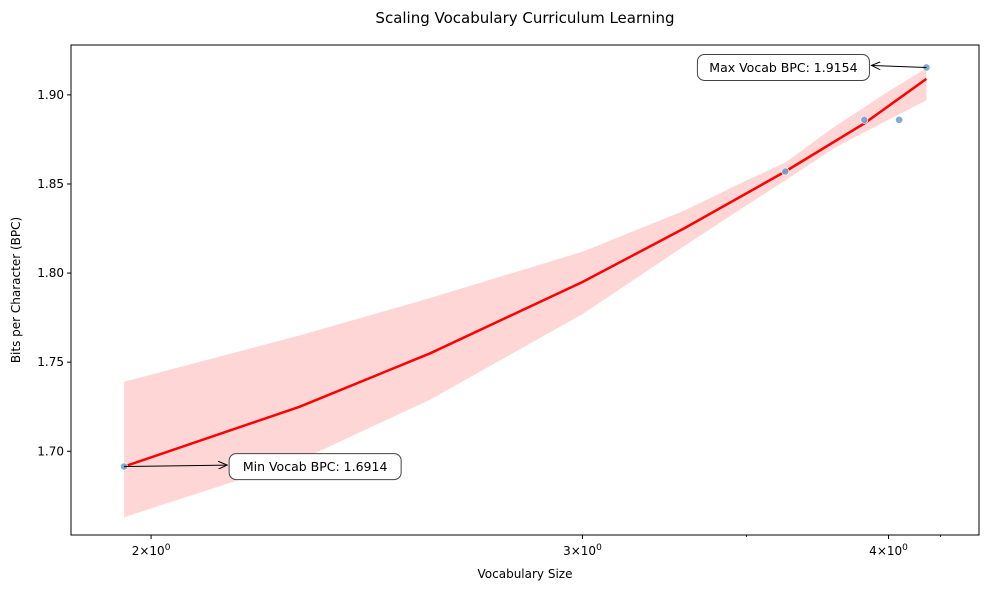 Image resolution: width=989 pixels, height=590 pixels. I want to click on y-tick-label: 1.80, so click(50, 273).